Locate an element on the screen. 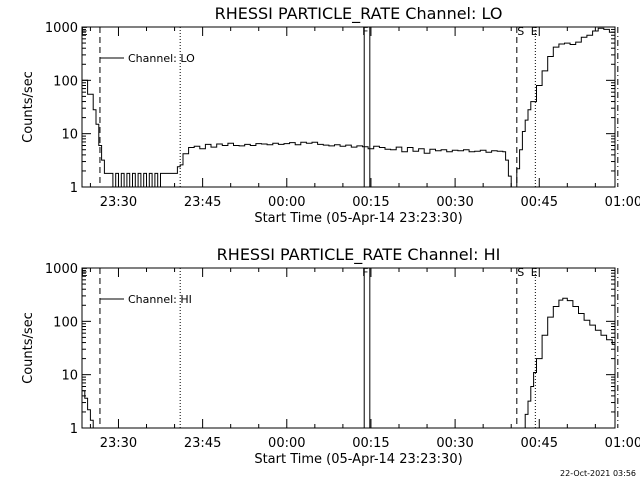  chart-title: RHESSI PARTICLE_RATE Channel: HI is located at coordinates (359, 255).